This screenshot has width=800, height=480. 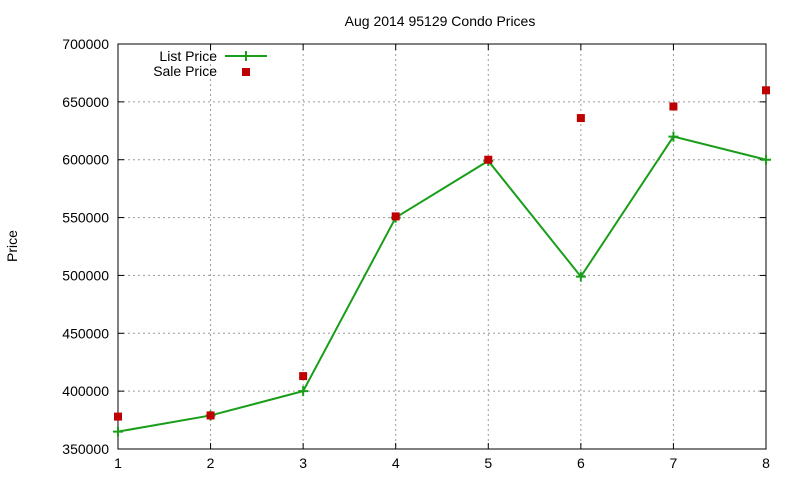 I want to click on x-tick-label: 2, so click(x=211, y=463).